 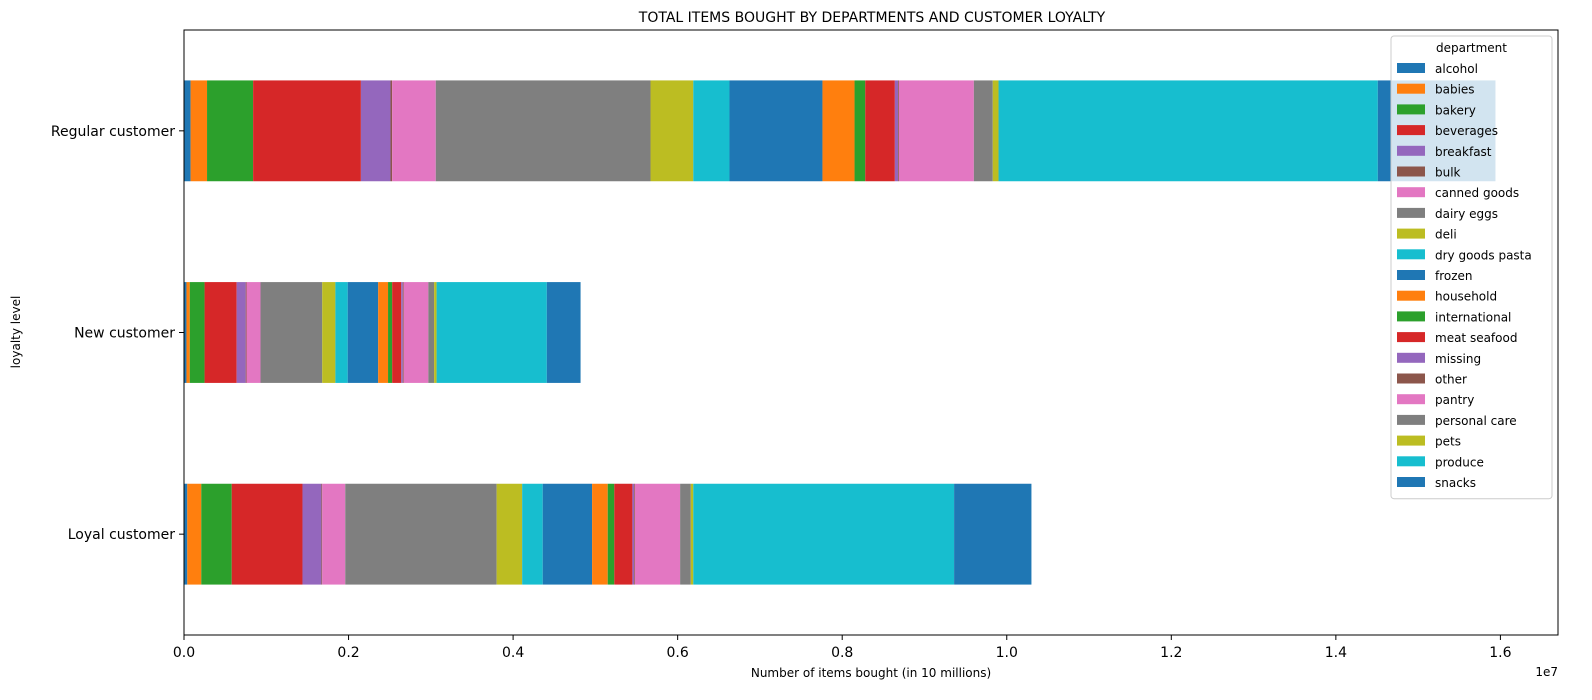 What do you see at coordinates (124, 334) in the screenshot?
I see `y-tick-label: New customer` at bounding box center [124, 334].